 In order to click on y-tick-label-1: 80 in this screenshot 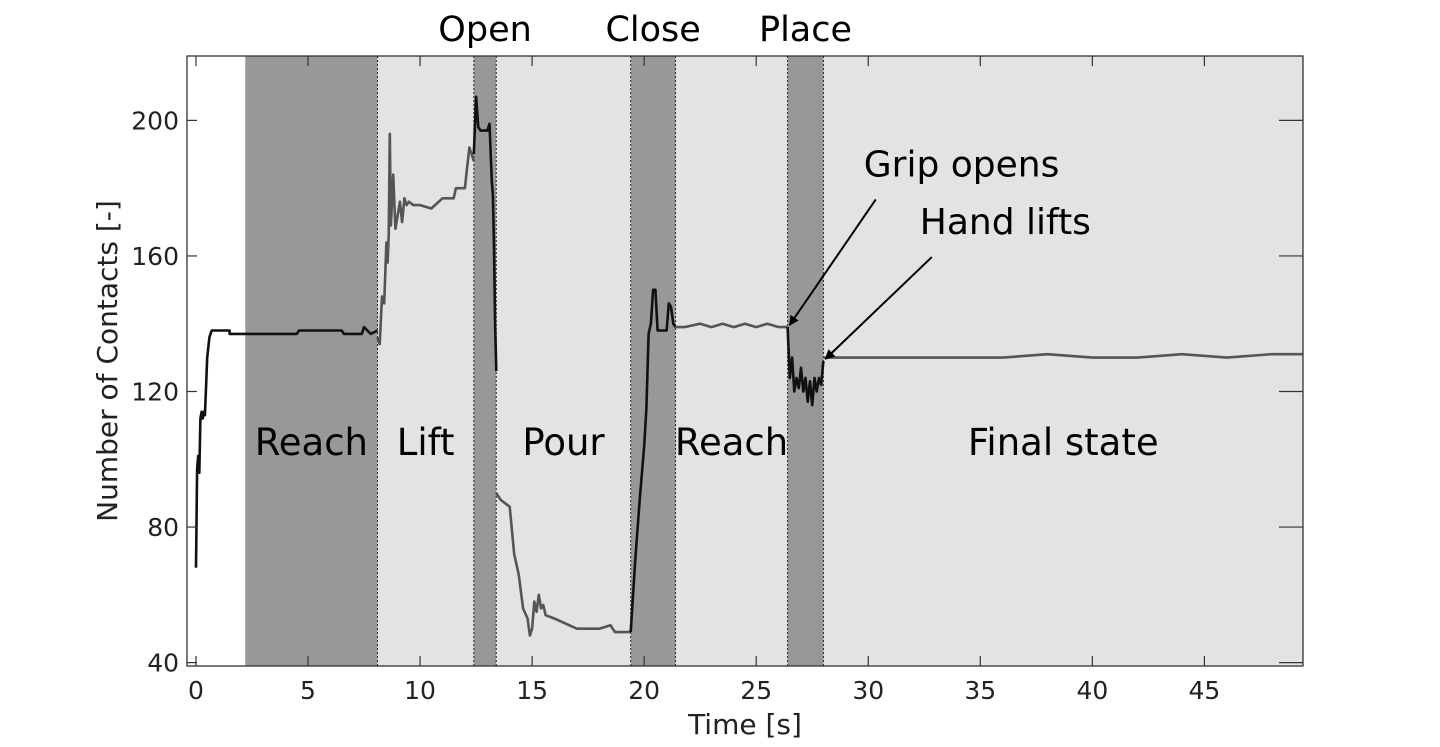, I will do `click(163, 527)`.